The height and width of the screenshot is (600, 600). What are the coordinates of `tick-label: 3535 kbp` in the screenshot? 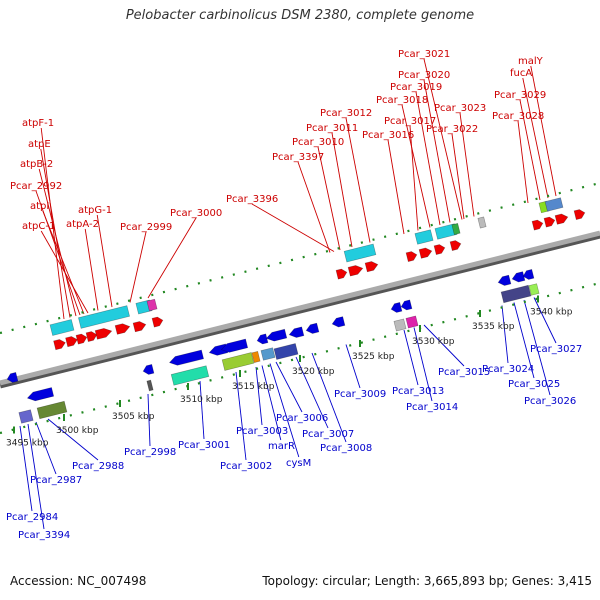 It's located at (493, 327).